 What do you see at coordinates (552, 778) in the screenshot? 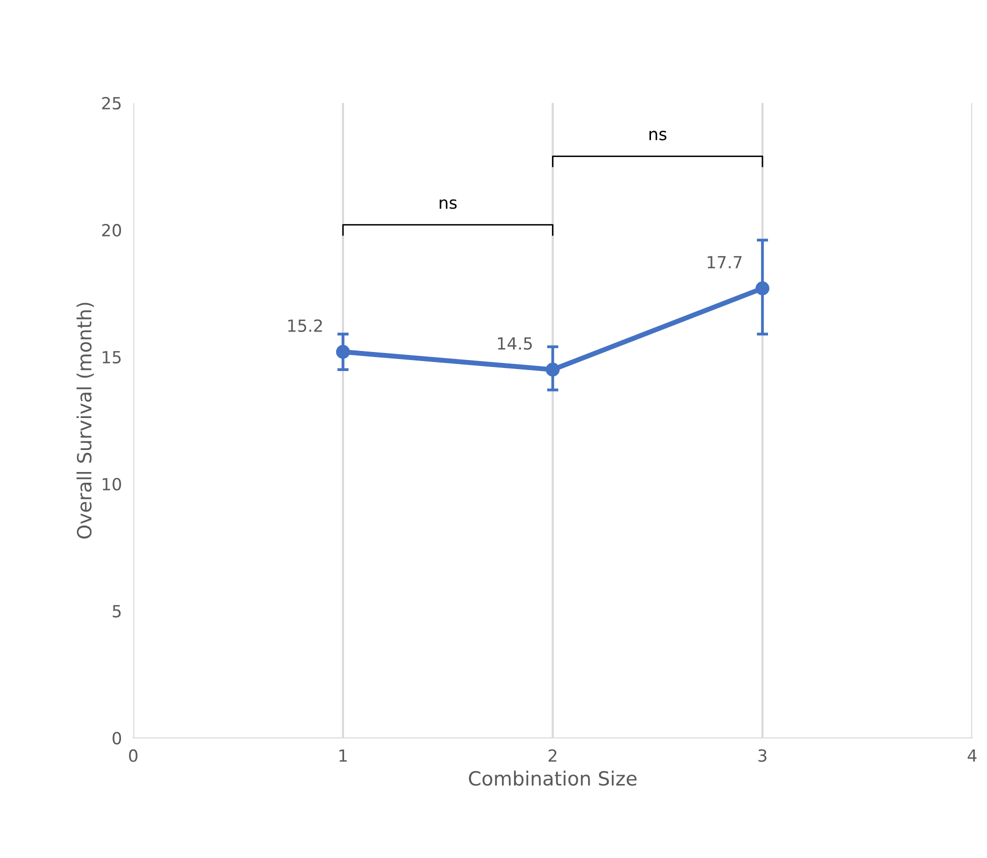
I see `x-axis-title: Combination Size` at bounding box center [552, 778].